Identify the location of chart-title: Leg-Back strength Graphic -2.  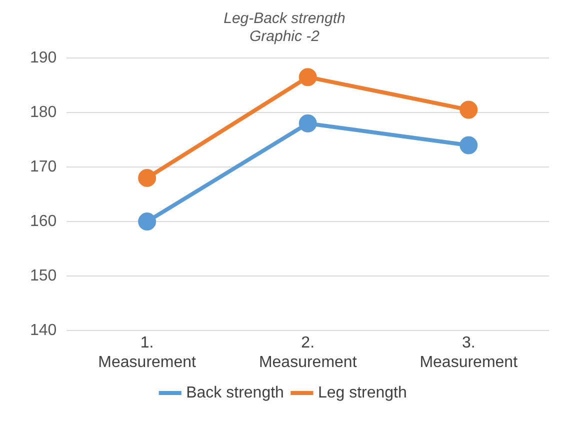
(285, 28).